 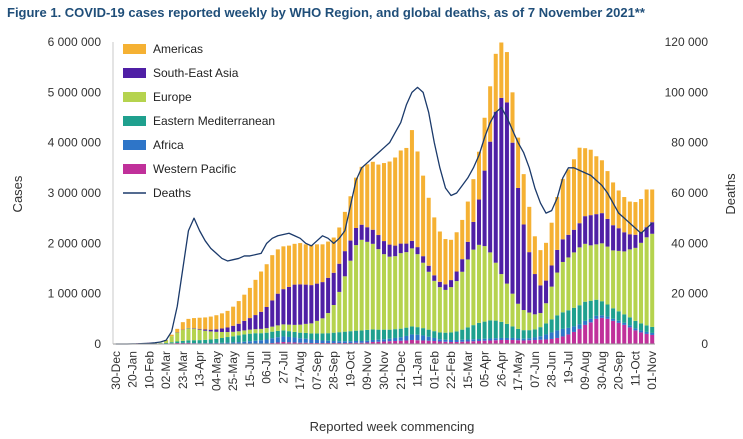 What do you see at coordinates (134, 49) in the screenshot?
I see `legend-swatch-americas` at bounding box center [134, 49].